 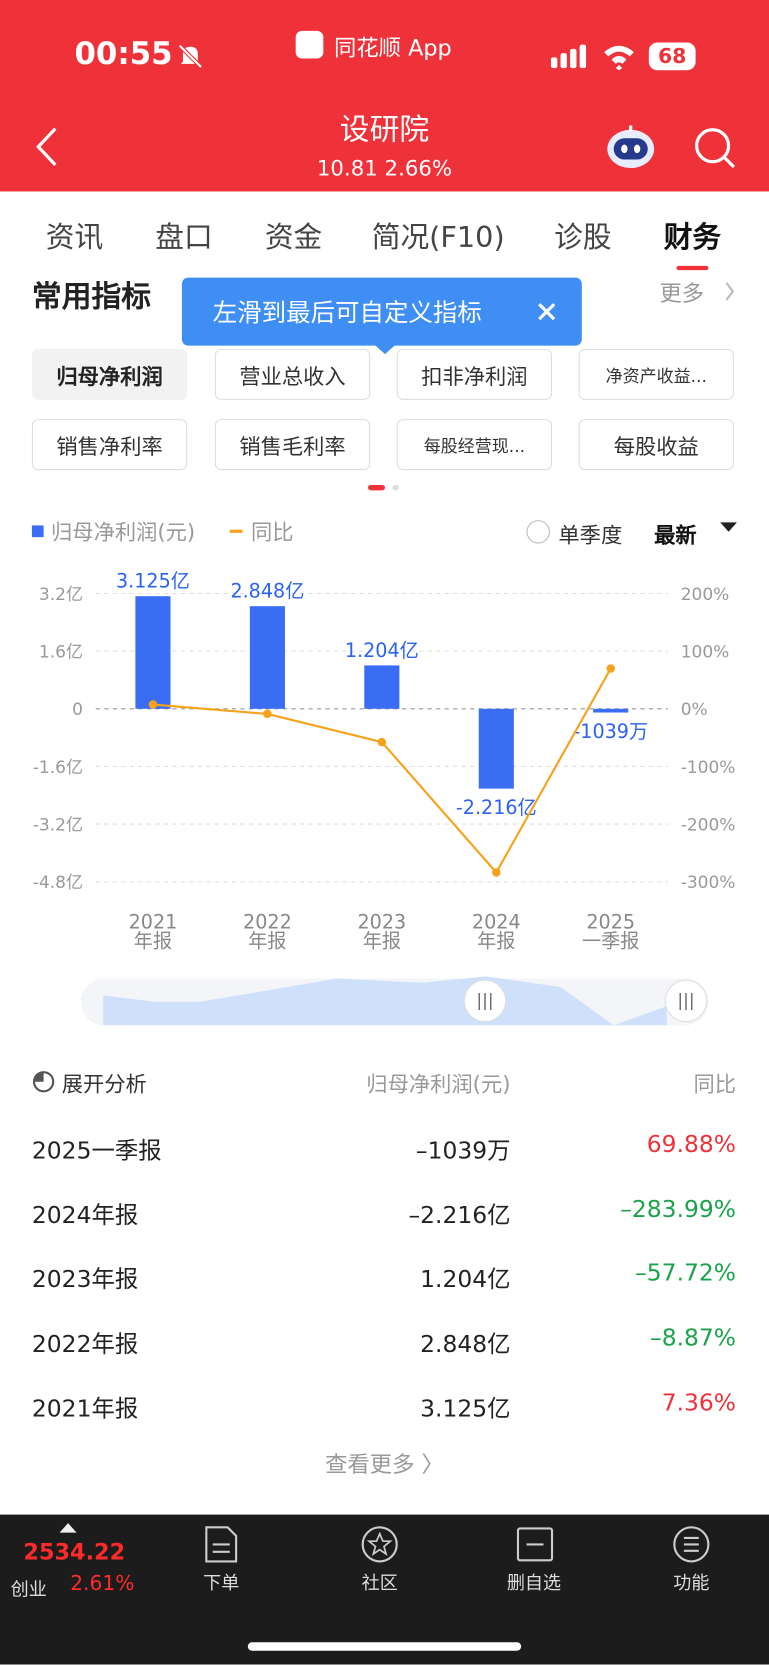 What do you see at coordinates (384, 1340) in the screenshot?
I see `table-row: 2022年报 2.848亿 –8.87%` at bounding box center [384, 1340].